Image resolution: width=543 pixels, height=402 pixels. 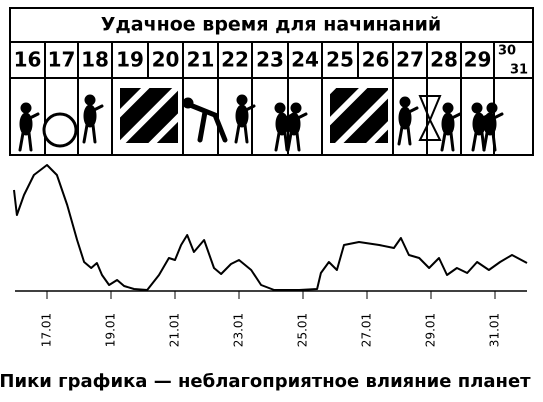 I want to click on day-number: 17, so click(x=62, y=60).